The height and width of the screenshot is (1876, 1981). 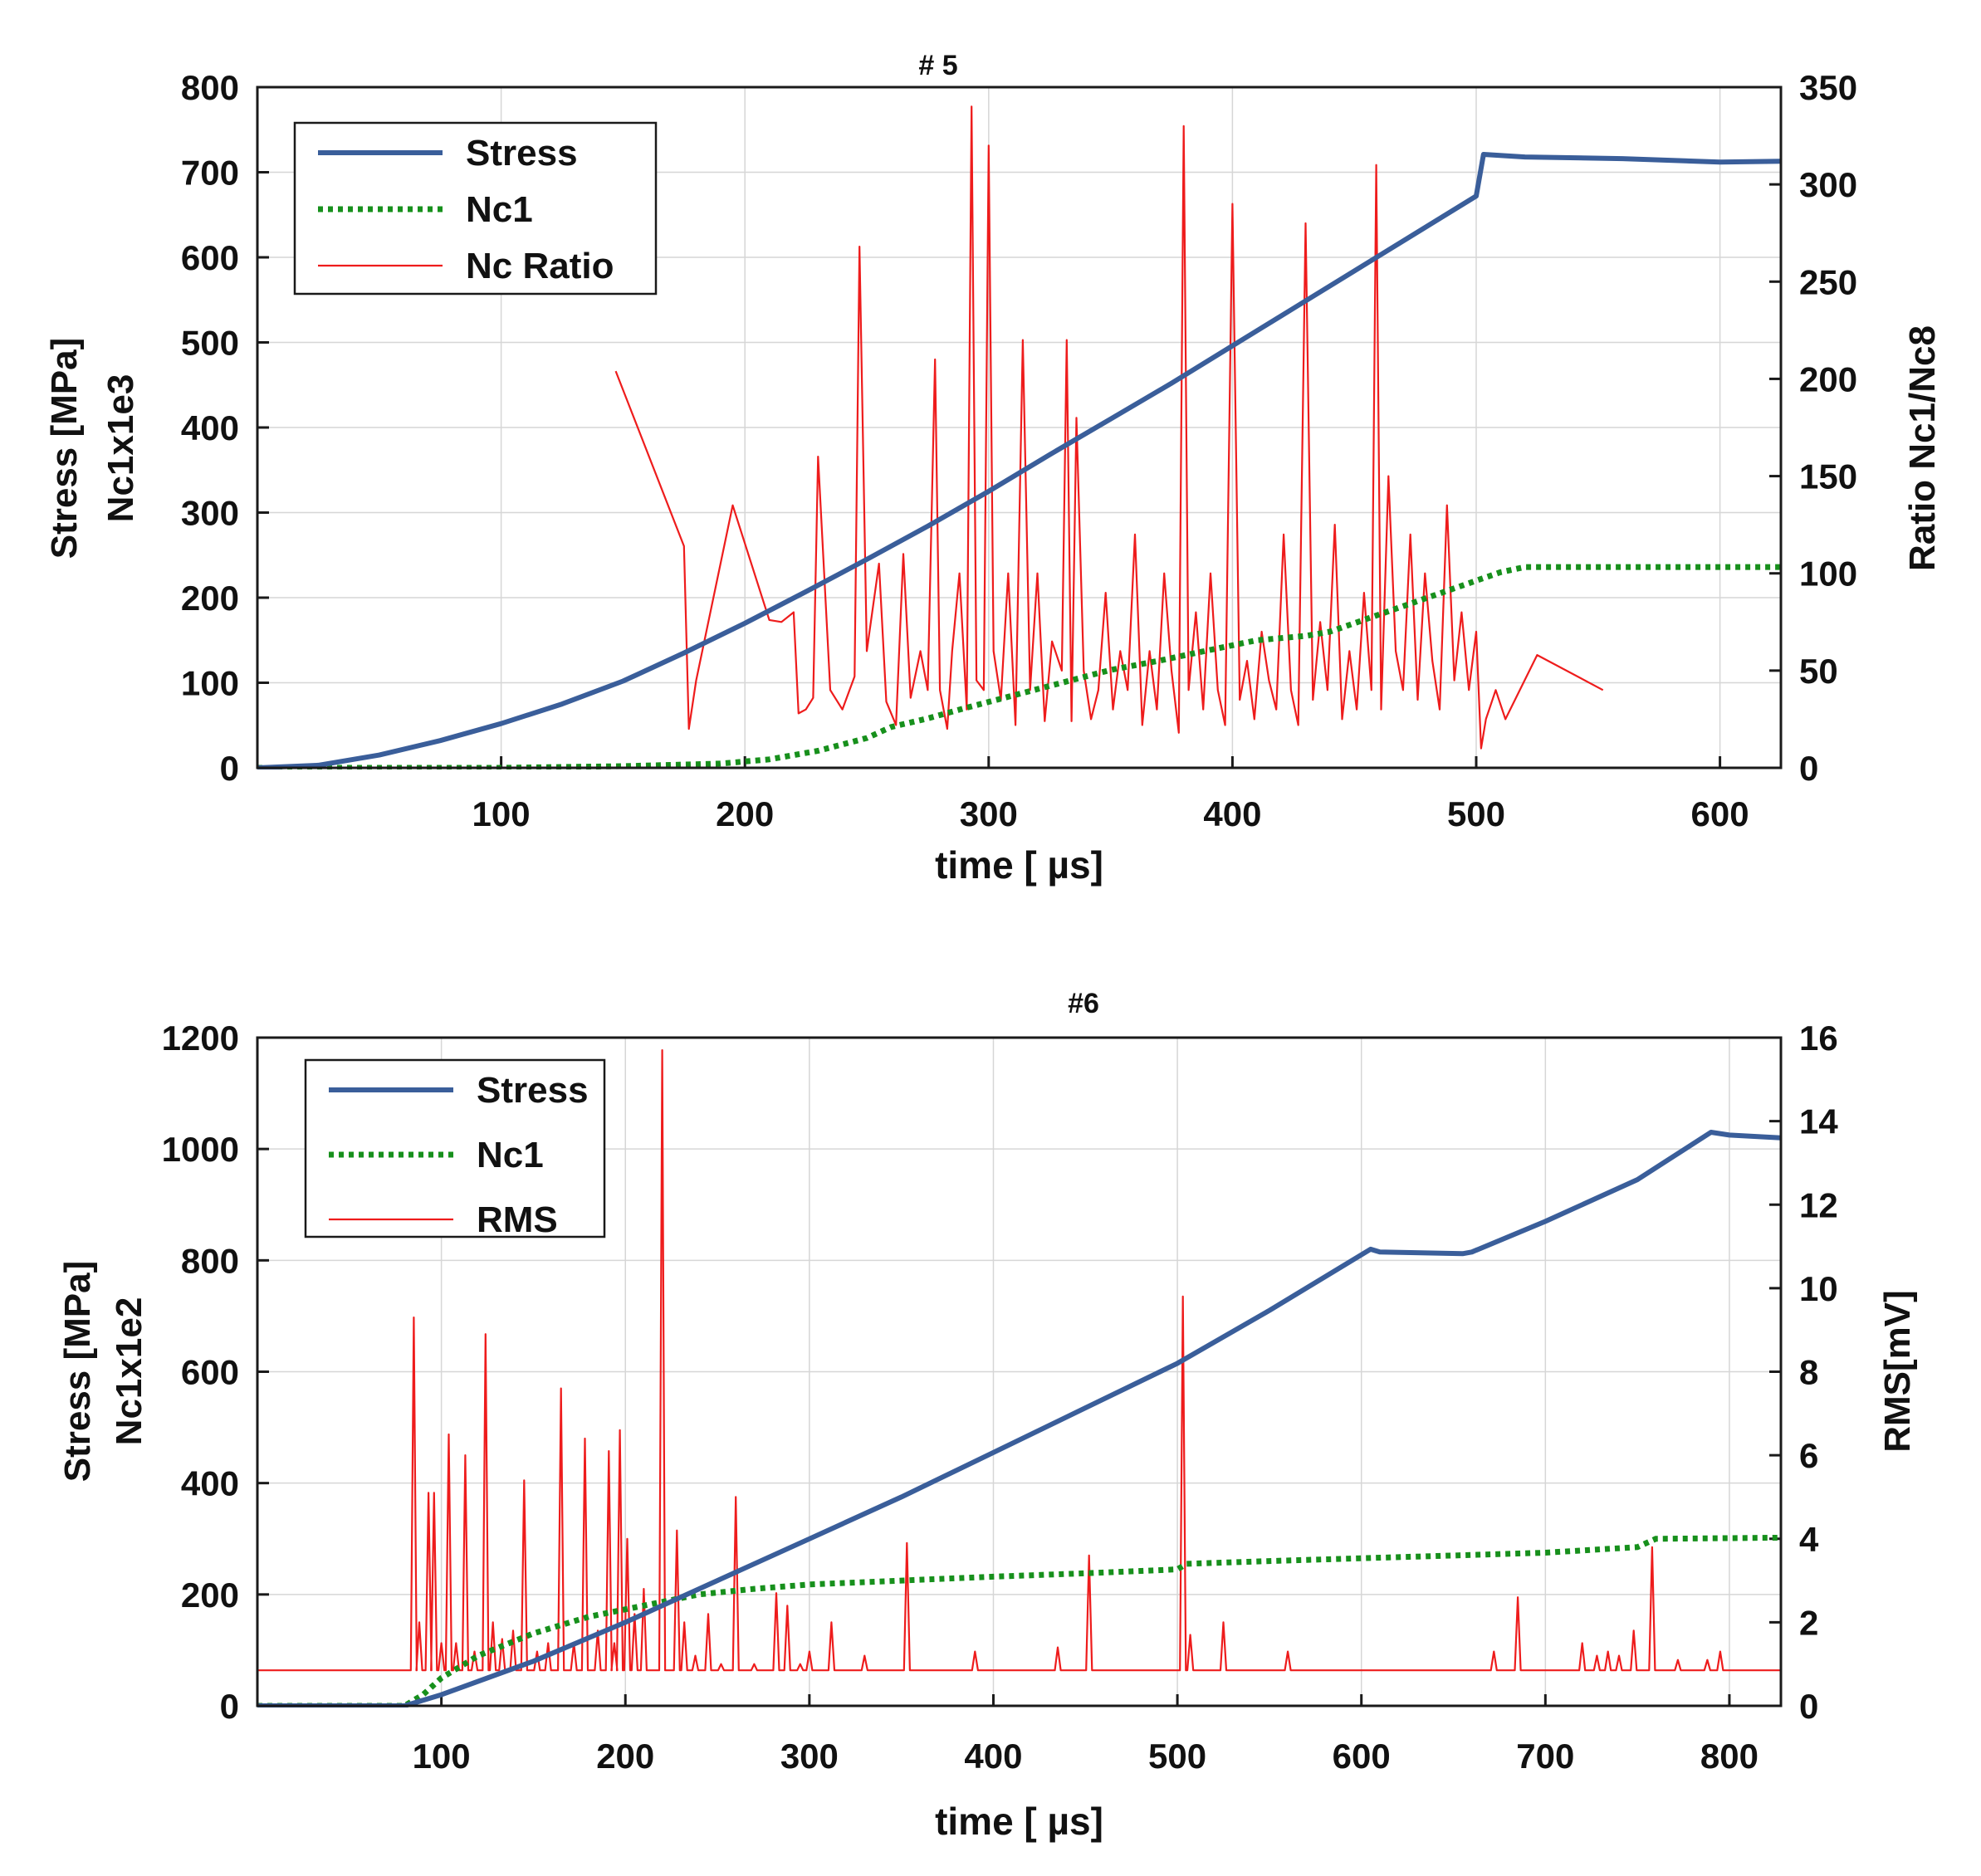 What do you see at coordinates (1828, 574) in the screenshot?
I see `y2-tick-label: 100` at bounding box center [1828, 574].